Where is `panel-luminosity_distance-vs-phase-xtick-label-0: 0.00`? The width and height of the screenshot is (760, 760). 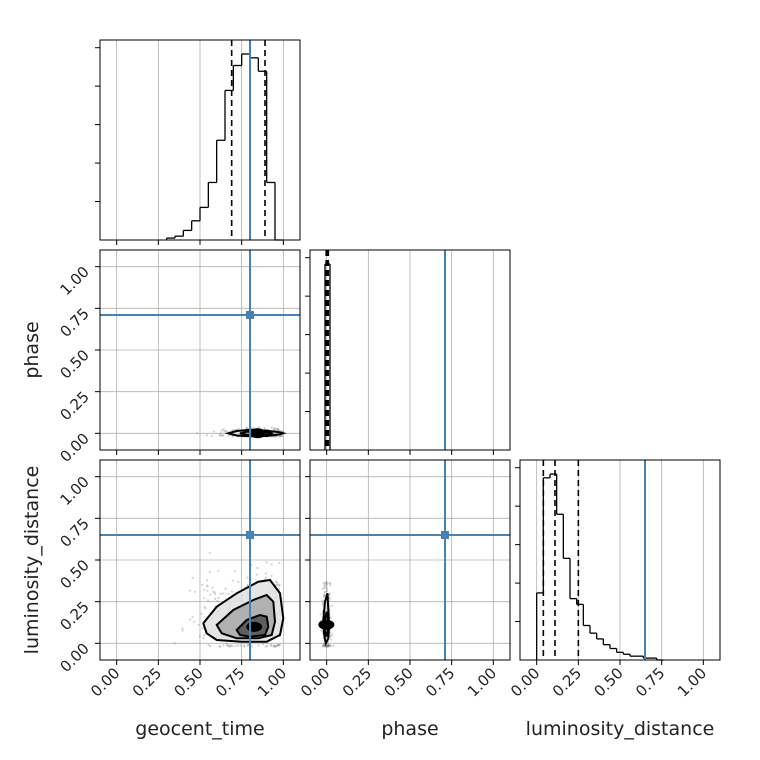
panel-luminosity_distance-vs-phase-xtick-label-0: 0.00 is located at coordinates (315, 682).